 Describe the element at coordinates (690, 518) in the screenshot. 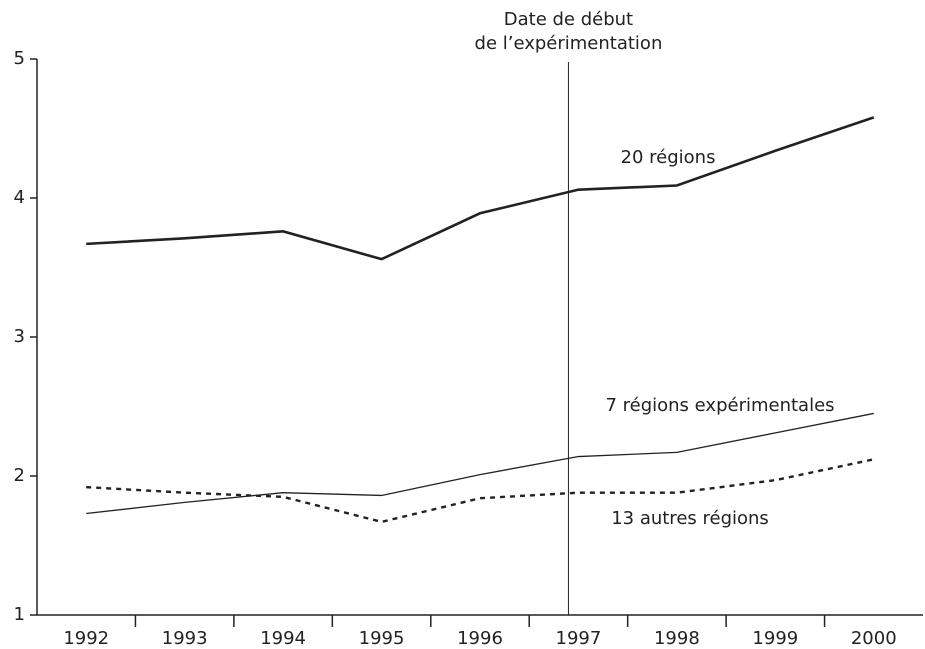

I see `series-label: 13 autres régions` at that location.